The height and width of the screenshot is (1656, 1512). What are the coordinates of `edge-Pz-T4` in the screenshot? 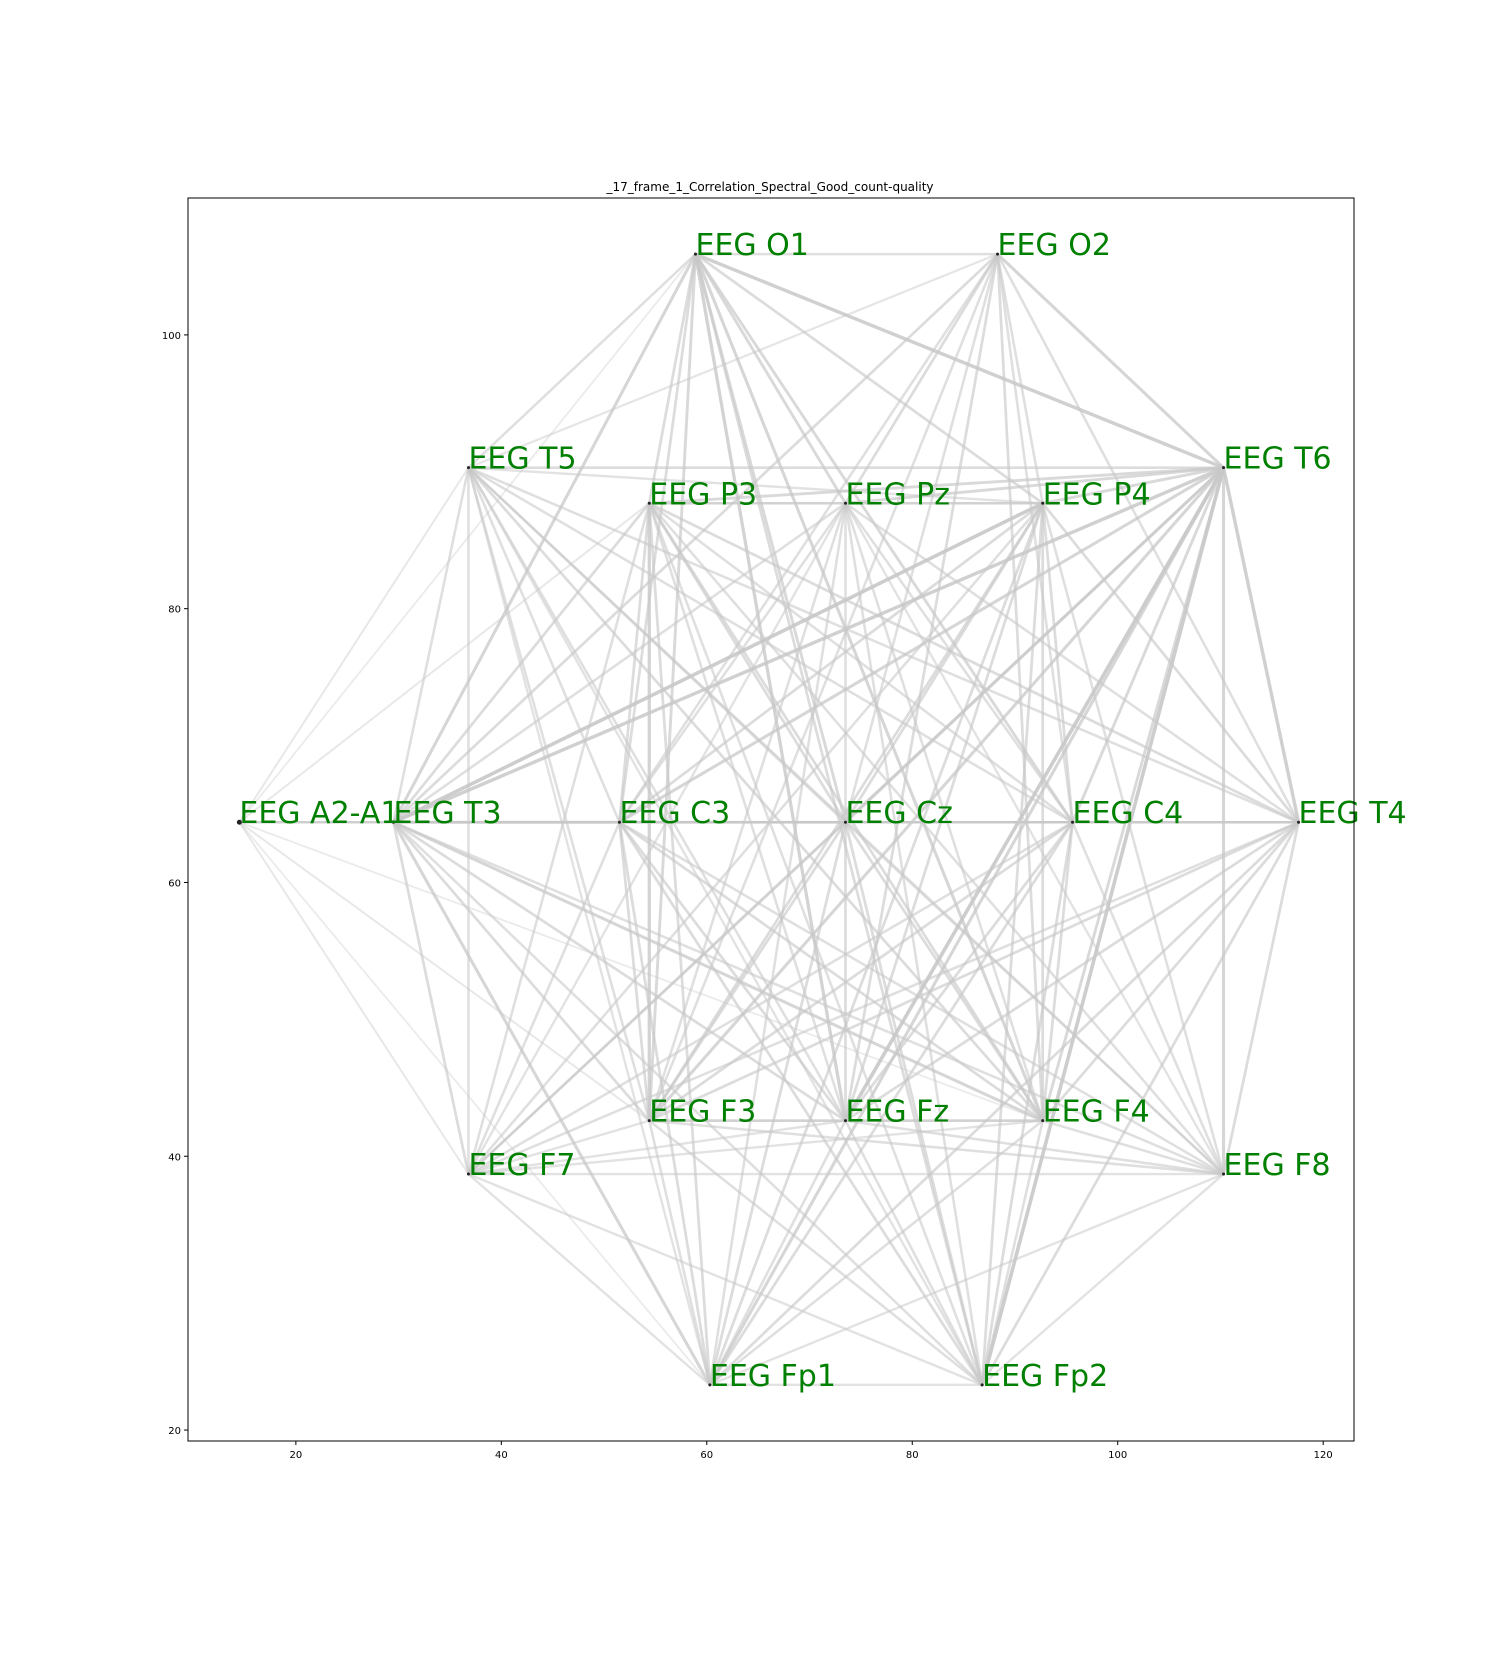 It's located at (1072, 662).